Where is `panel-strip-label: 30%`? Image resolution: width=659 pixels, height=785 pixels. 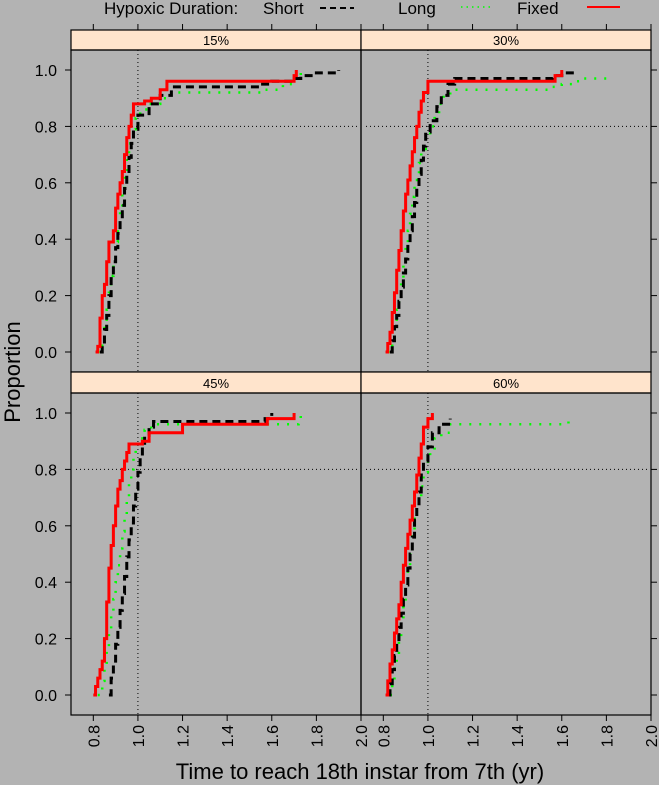 panel-strip-label: 30% is located at coordinates (506, 40).